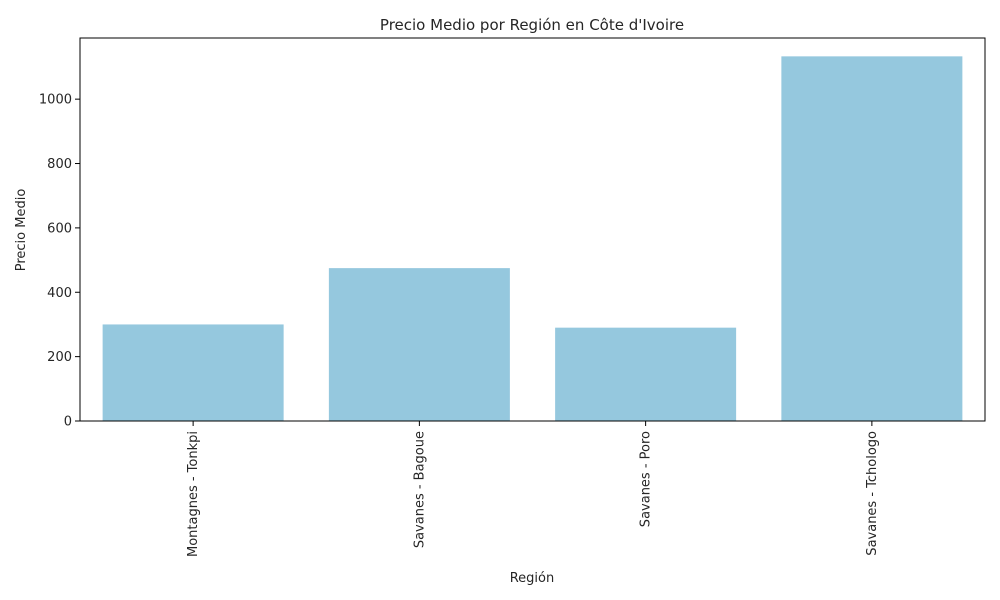 This screenshot has height=600, width=1000. What do you see at coordinates (646, 479) in the screenshot?
I see `x-tick-label: Savanes - Poro` at bounding box center [646, 479].